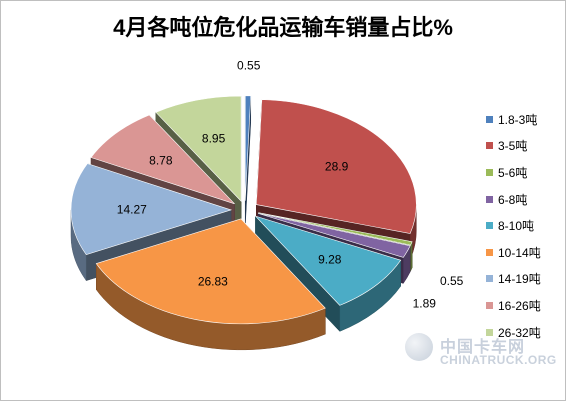 This screenshot has width=566, height=401. I want to click on legend-label-8: 26-32吨, so click(519, 332).